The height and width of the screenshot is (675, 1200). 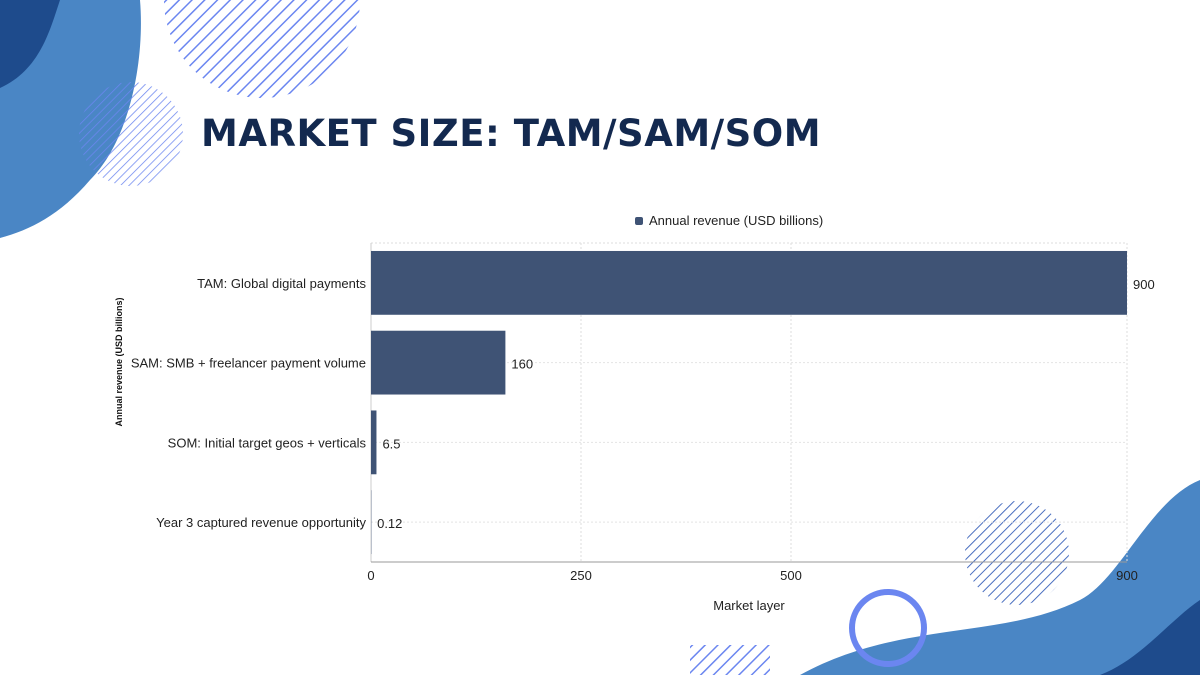 I want to click on data-label: 0.12, so click(x=389, y=523).